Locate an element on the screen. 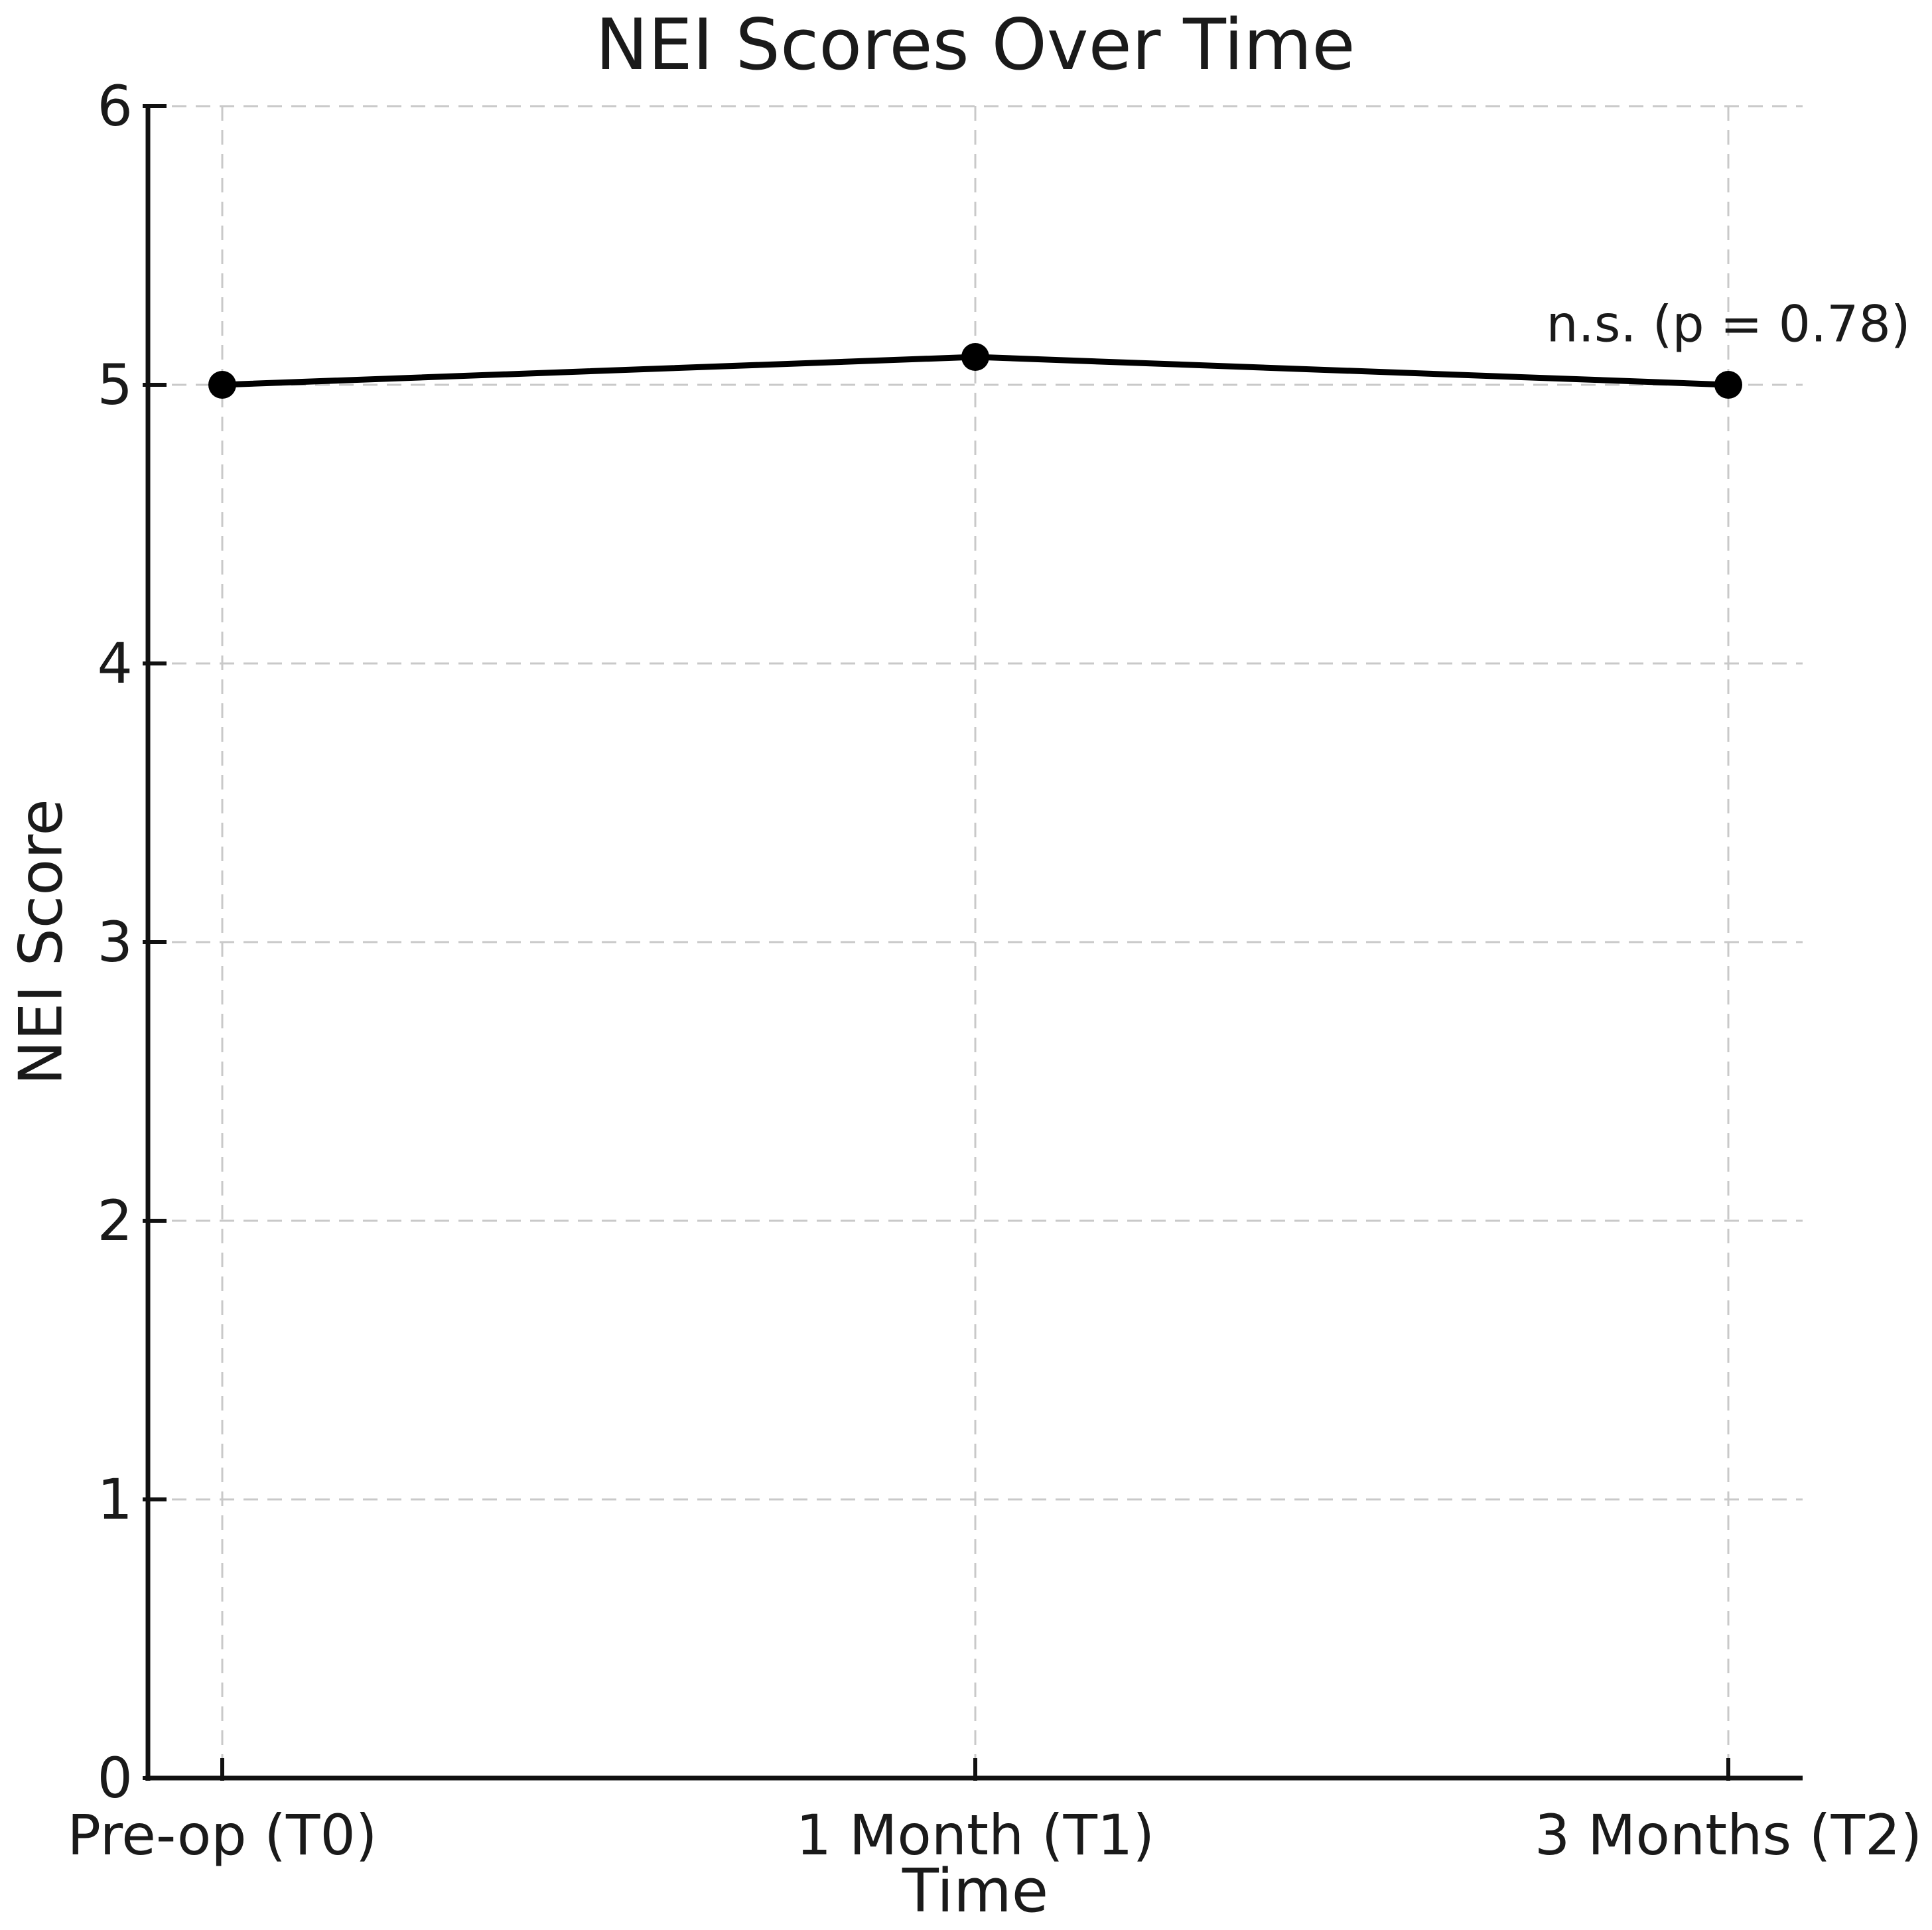  x-tick-label: 3 Months (T2) is located at coordinates (1728, 1835).